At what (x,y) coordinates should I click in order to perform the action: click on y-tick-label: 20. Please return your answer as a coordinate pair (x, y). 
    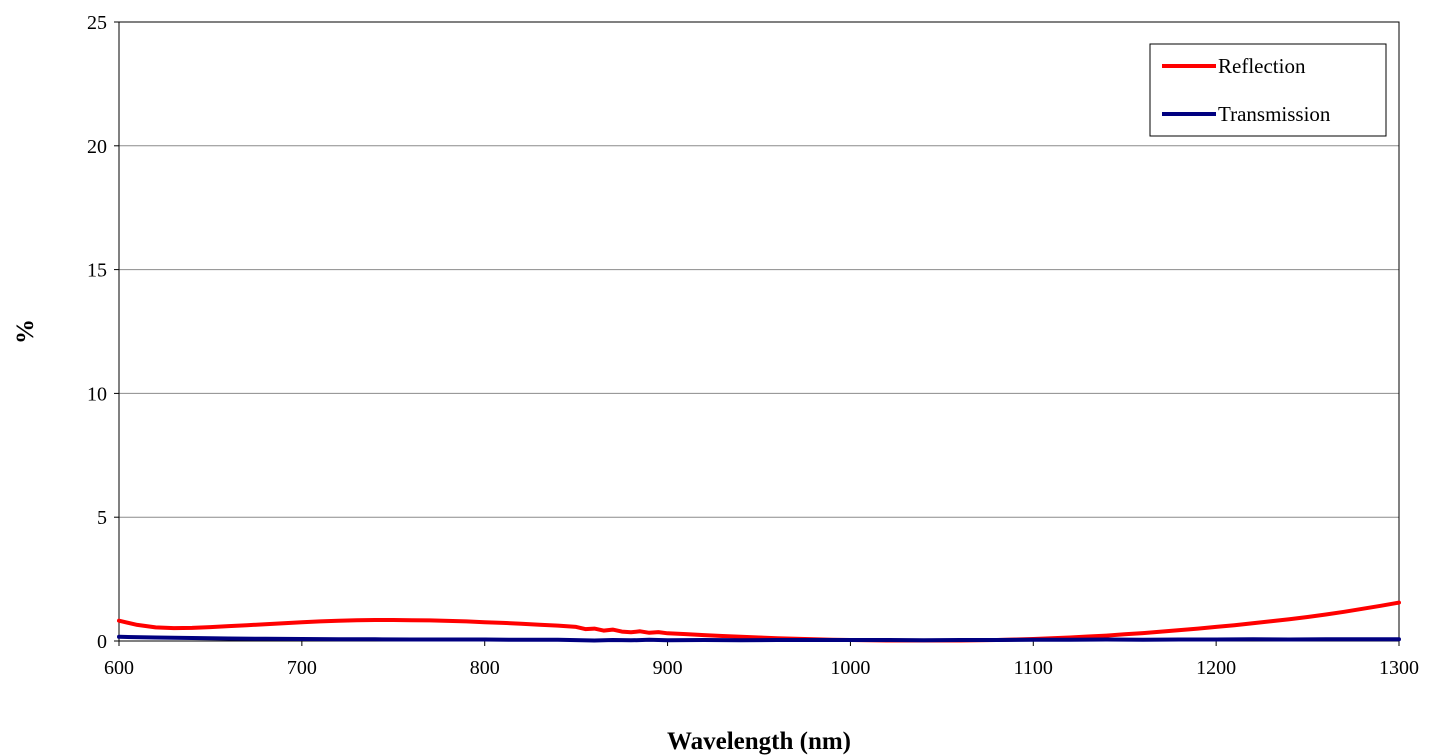
    Looking at the image, I should click on (97, 147).